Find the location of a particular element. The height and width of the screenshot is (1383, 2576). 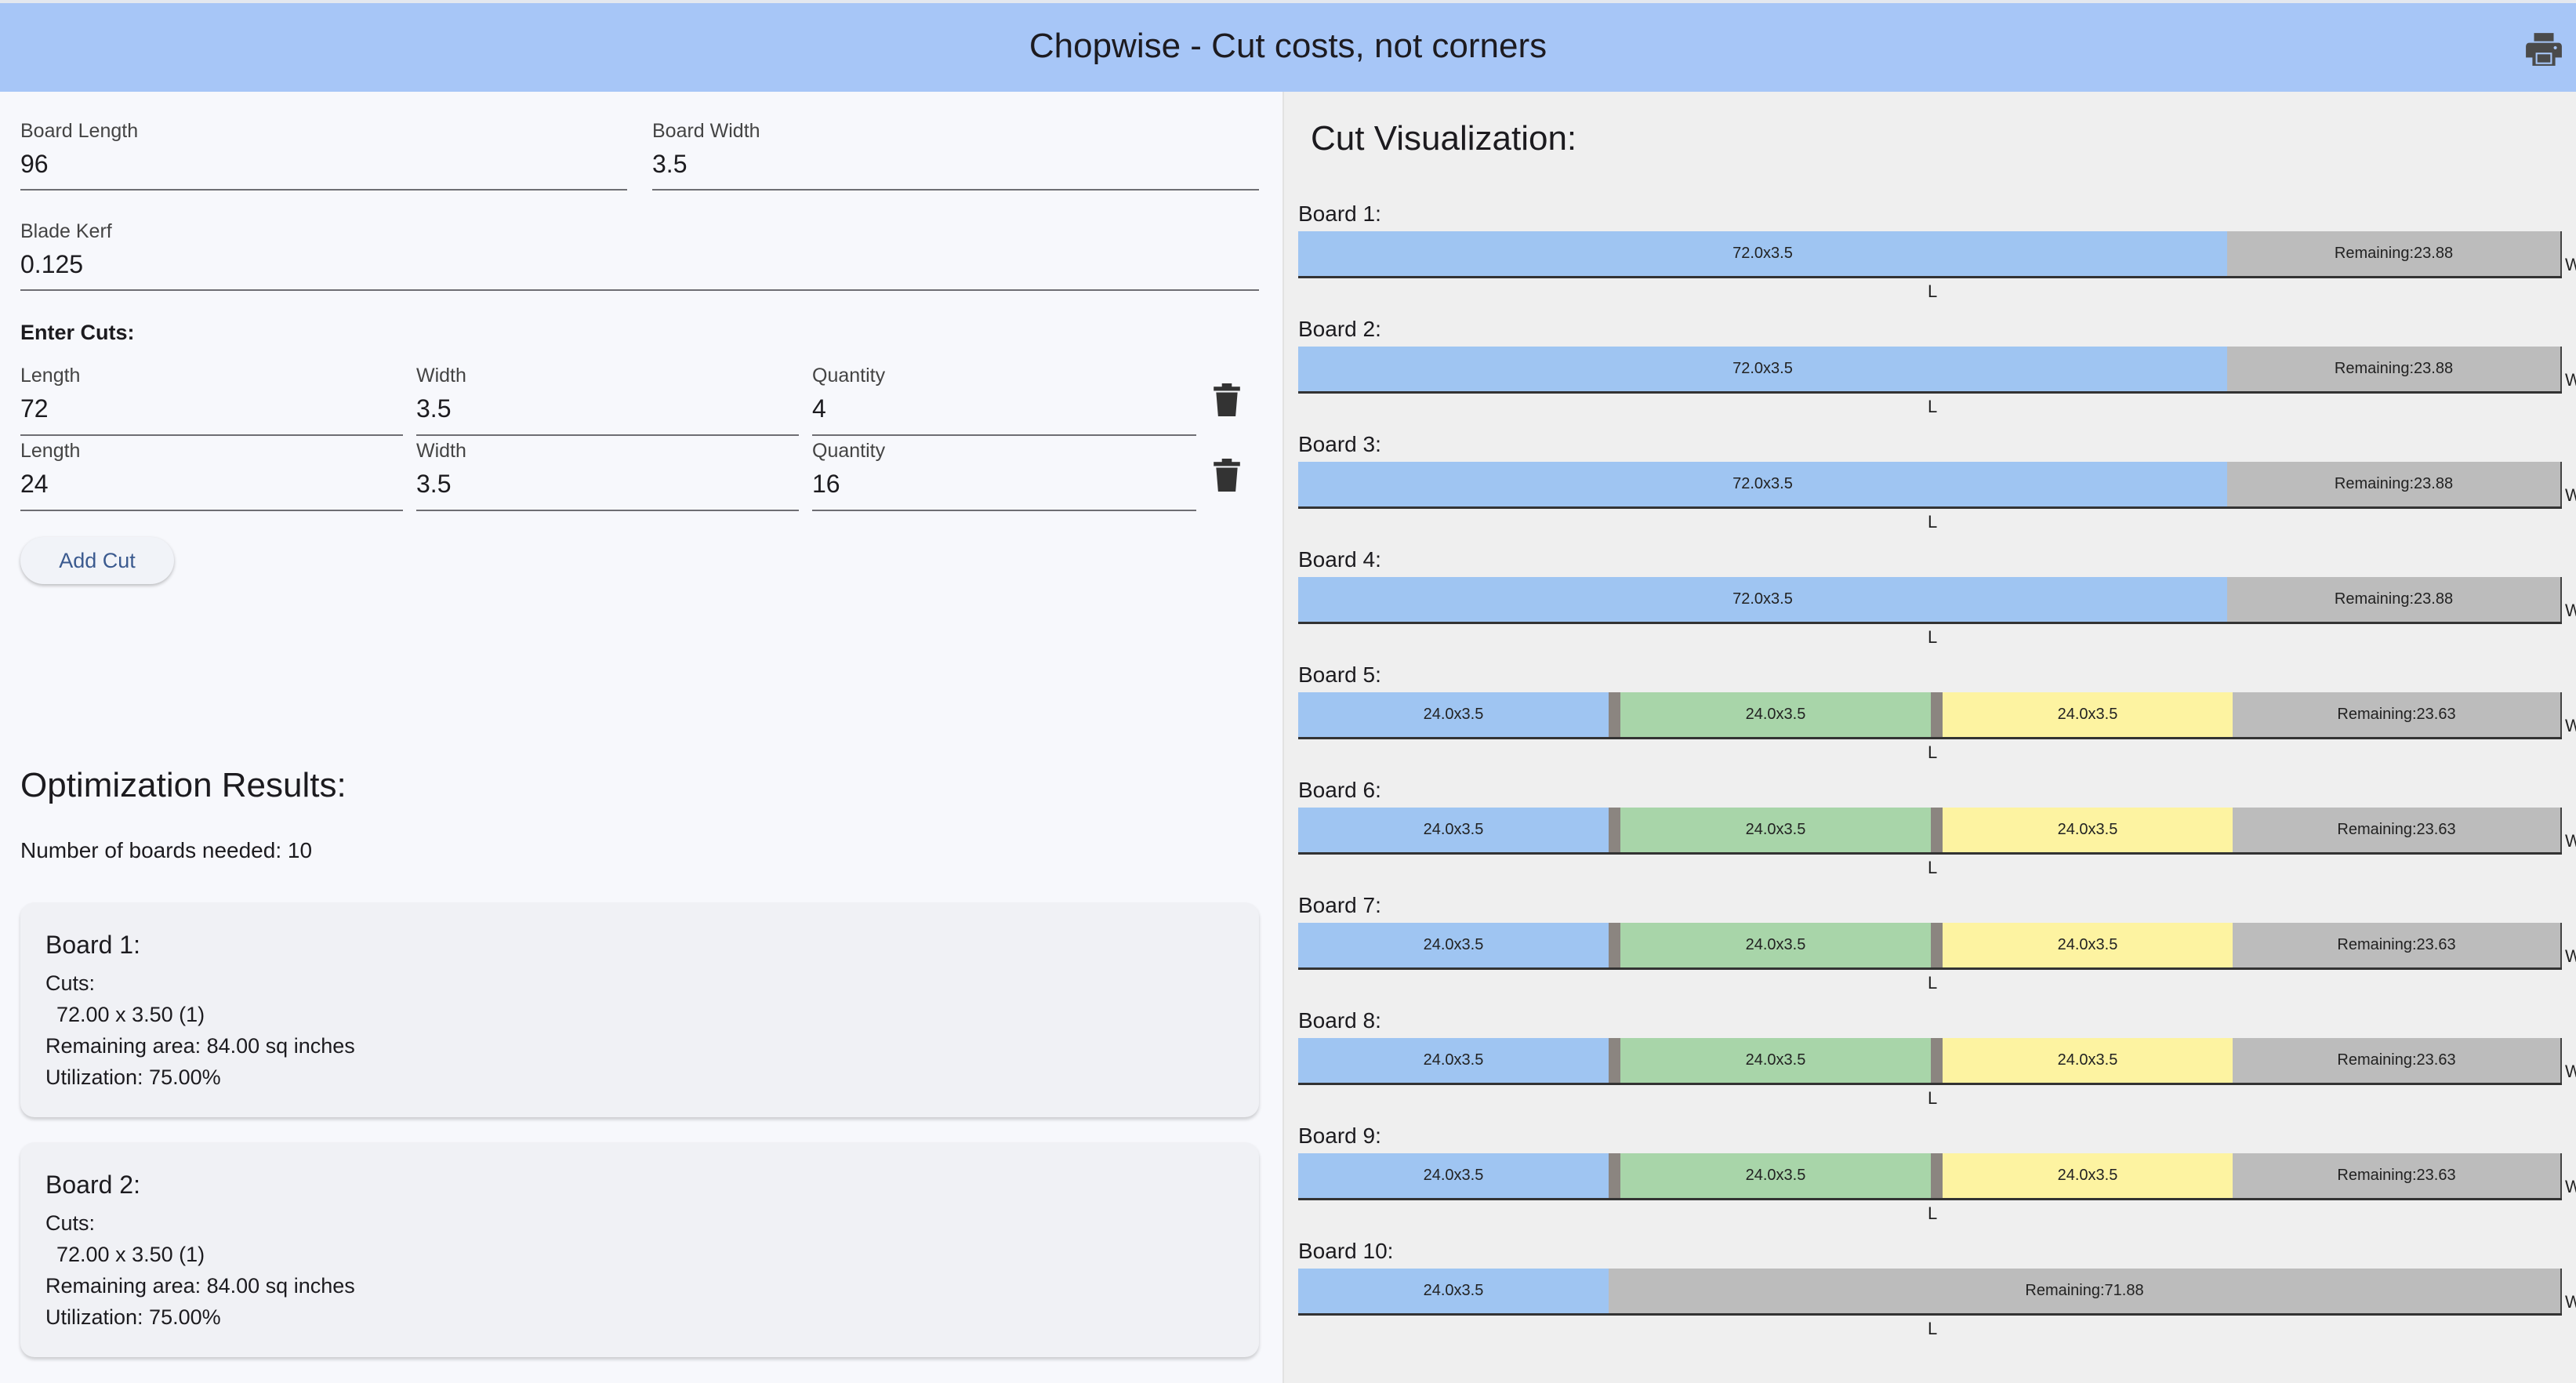

board-width-value: 3.5 is located at coordinates (670, 164).